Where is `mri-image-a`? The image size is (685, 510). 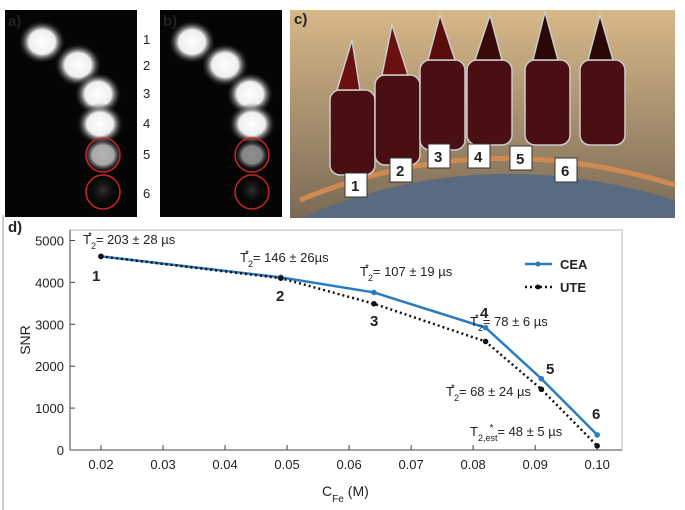 mri-image-a is located at coordinates (71, 113).